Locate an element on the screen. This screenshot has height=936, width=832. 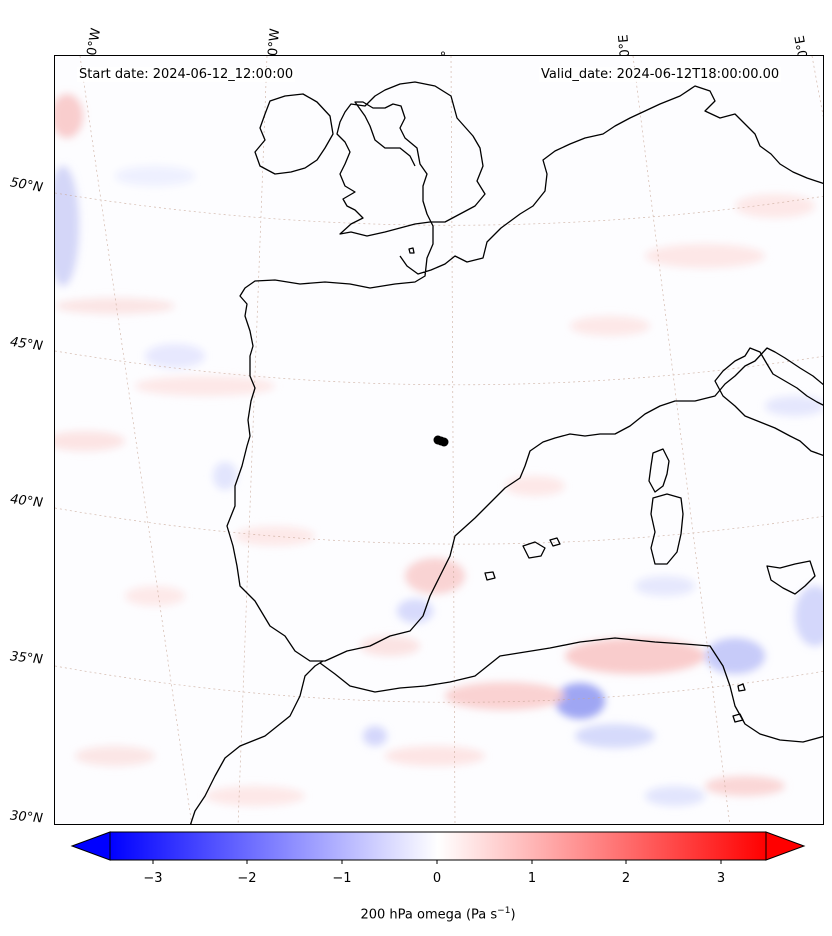
lat-label-50n: 50°N is located at coordinates (26, 185).